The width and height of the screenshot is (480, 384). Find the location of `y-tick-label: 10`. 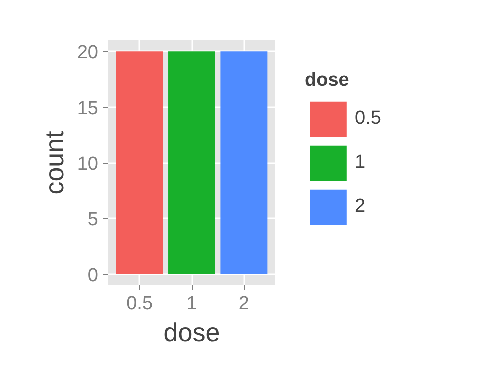

y-tick-label: 10 is located at coordinates (88, 164).